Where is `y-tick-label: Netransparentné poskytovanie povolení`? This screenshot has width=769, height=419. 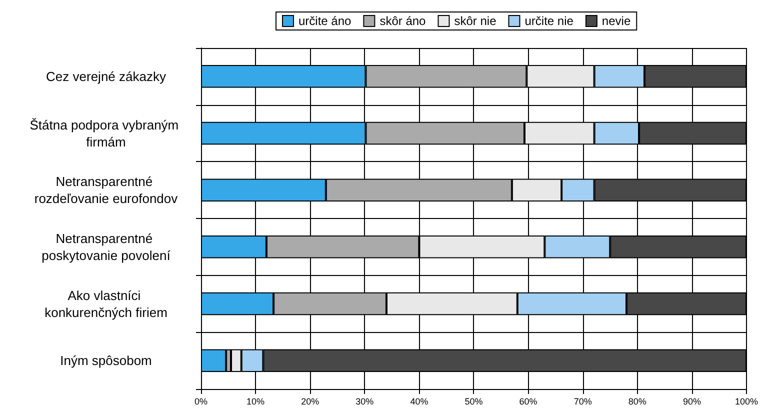 y-tick-label: Netransparentné poskytovanie povolení is located at coordinates (106, 246).